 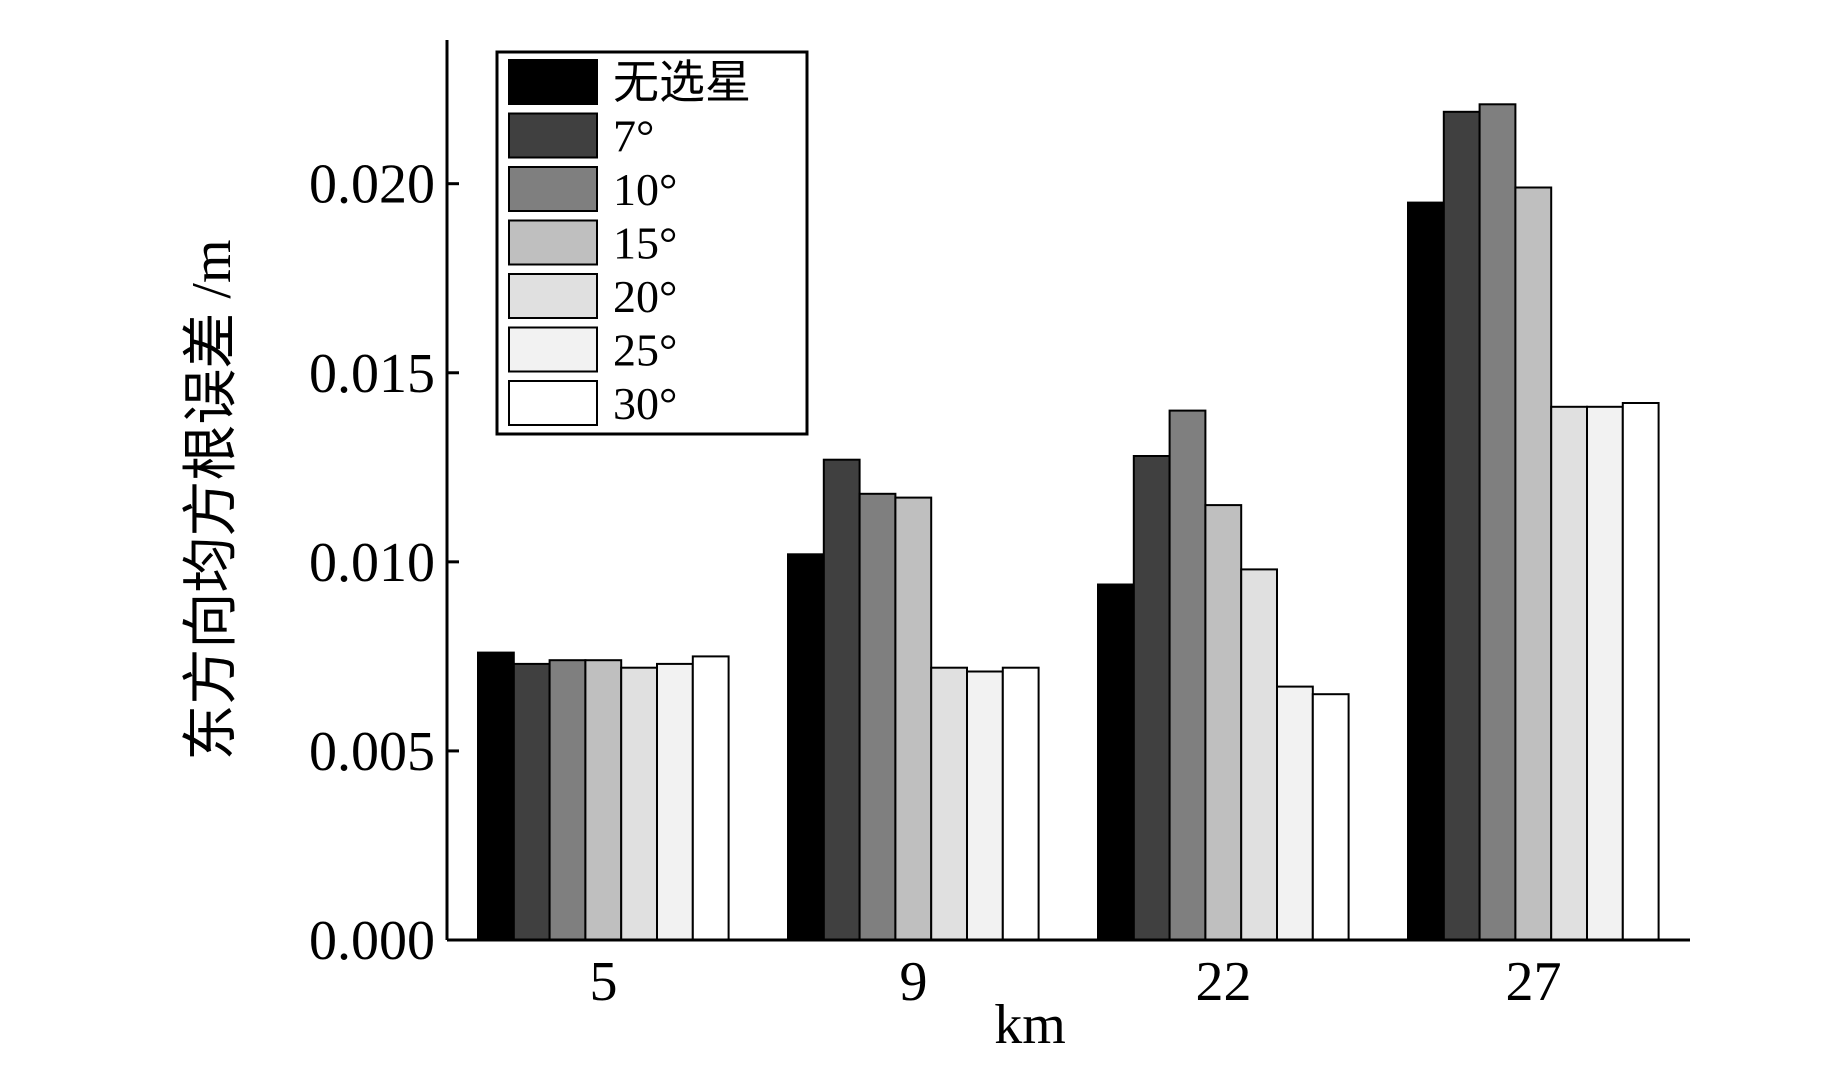 What do you see at coordinates (633, 136) in the screenshot?
I see `legend-label-1: 7°` at bounding box center [633, 136].